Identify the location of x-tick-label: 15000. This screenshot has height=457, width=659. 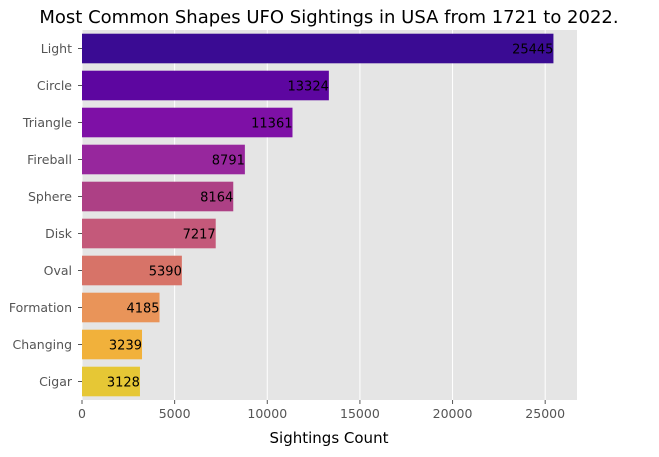
(360, 413).